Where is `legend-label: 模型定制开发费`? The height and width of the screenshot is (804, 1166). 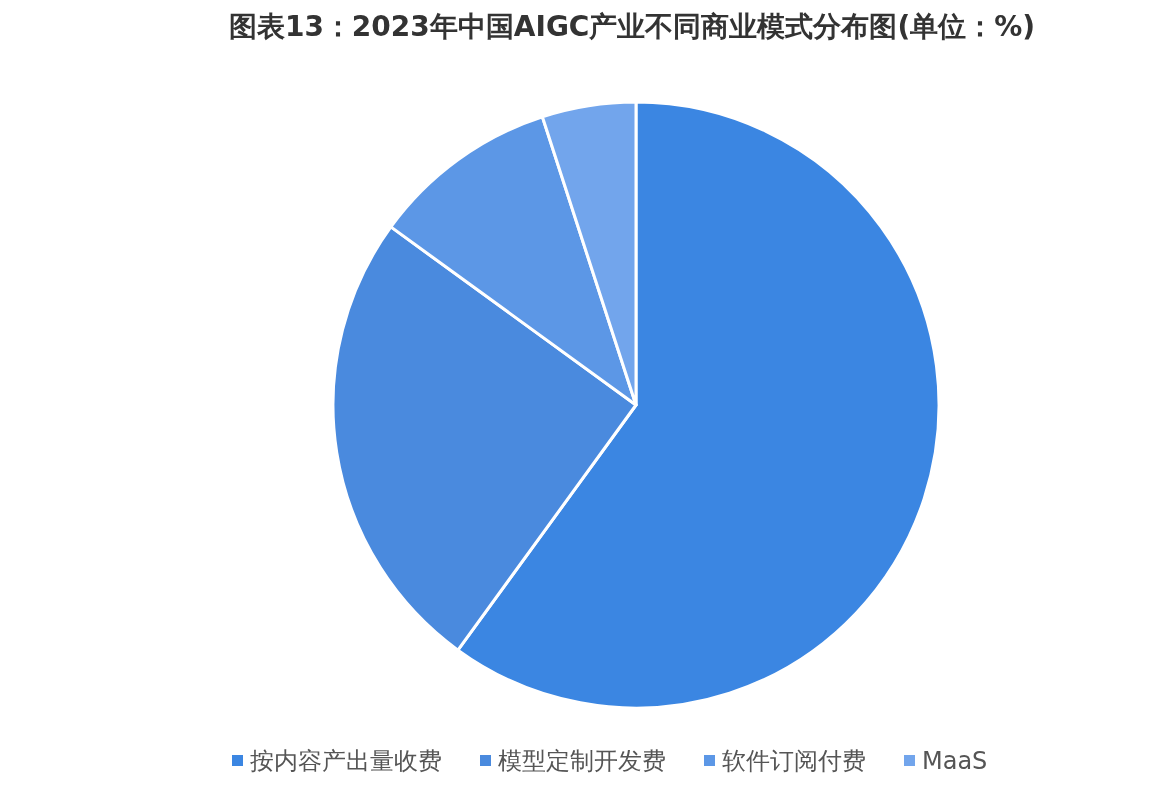 legend-label: 模型定制开发费 is located at coordinates (582, 761).